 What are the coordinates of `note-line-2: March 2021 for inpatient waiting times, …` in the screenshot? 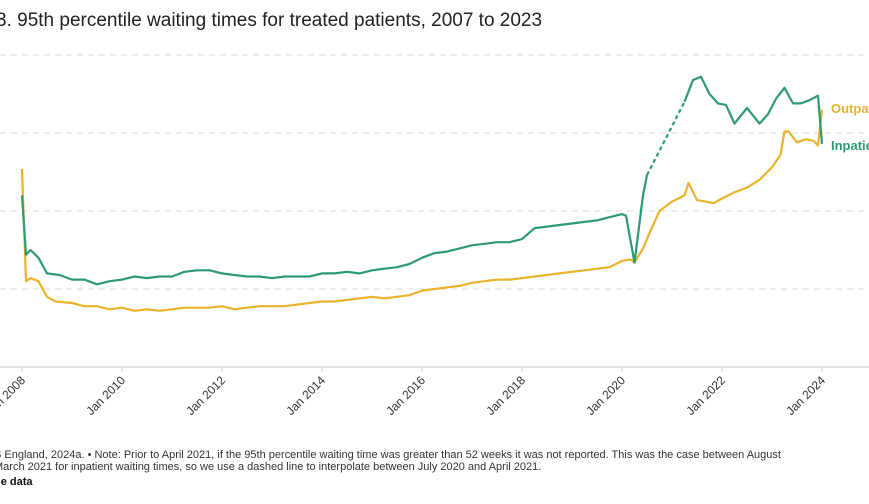 It's located at (271, 467).